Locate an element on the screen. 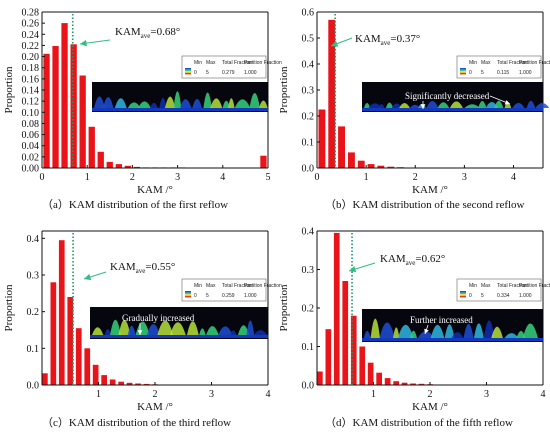  y-tick-label-c-3: 0.3 is located at coordinates (33, 276).